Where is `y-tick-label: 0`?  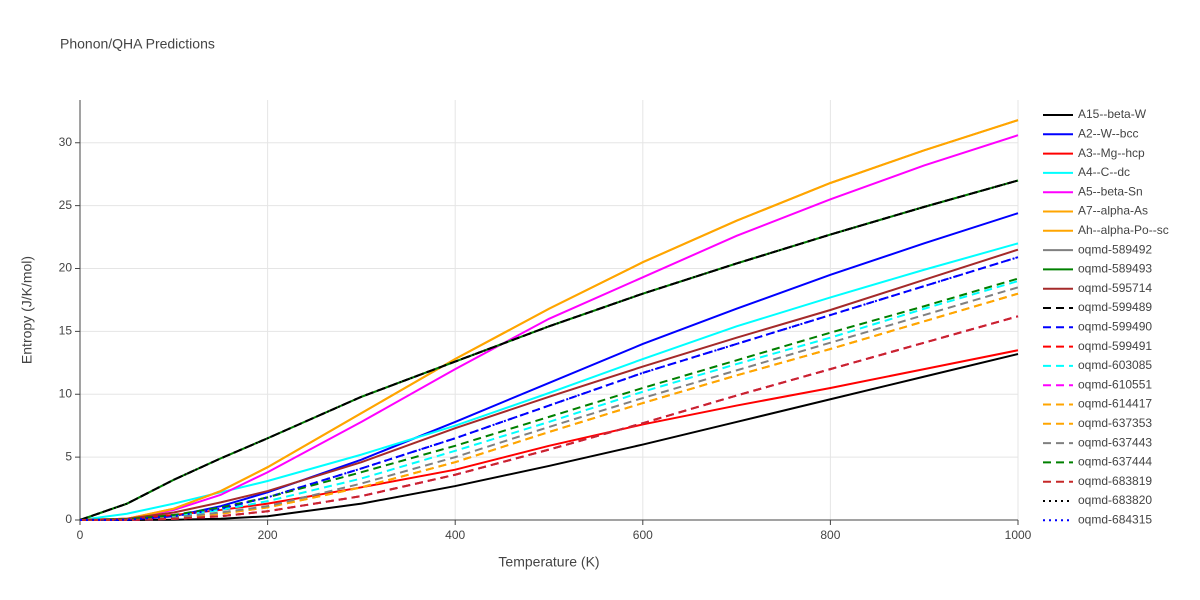
y-tick-label: 0 is located at coordinates (68, 519).